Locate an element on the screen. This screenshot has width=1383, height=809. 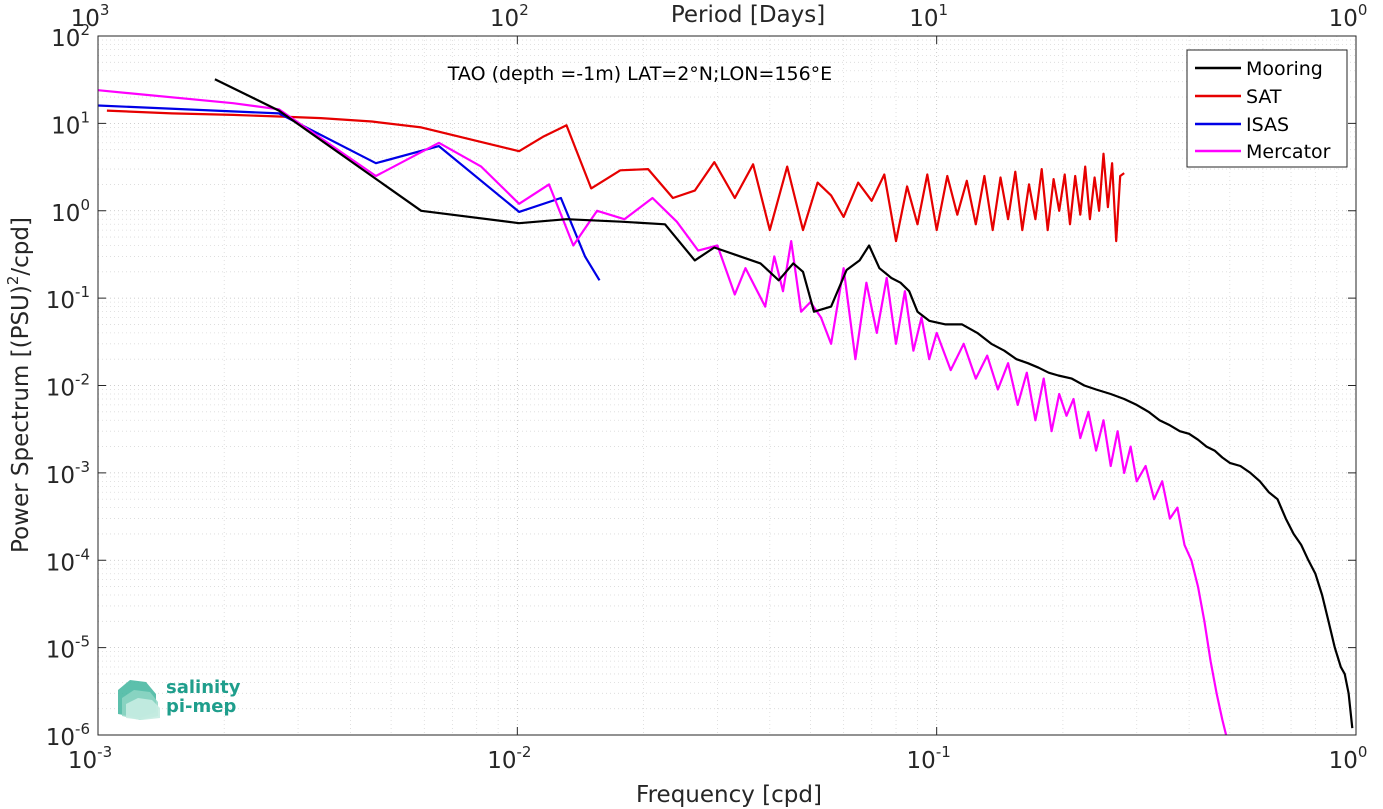
y-tick-label: 10² is located at coordinates (70, 36).